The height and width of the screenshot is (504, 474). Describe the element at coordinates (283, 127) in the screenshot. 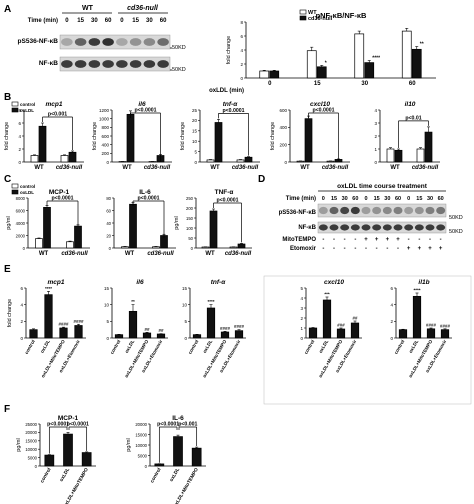

I see `y-tick-label: 400` at that location.